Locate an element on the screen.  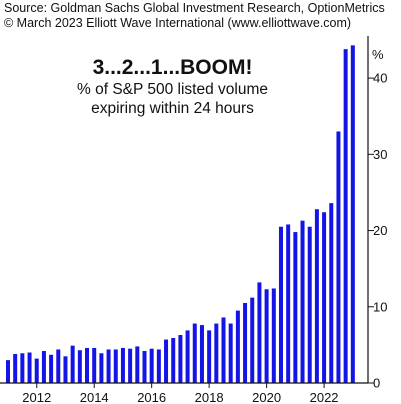
x-tick-label: 2022 is located at coordinates (324, 397).